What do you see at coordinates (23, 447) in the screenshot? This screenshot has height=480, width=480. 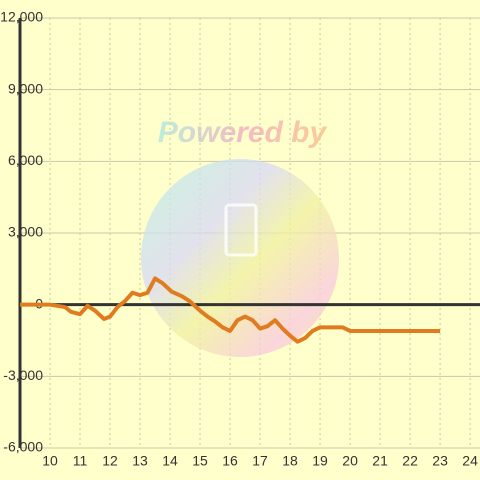 I see `y-tick-label: -6,000` at bounding box center [23, 447].